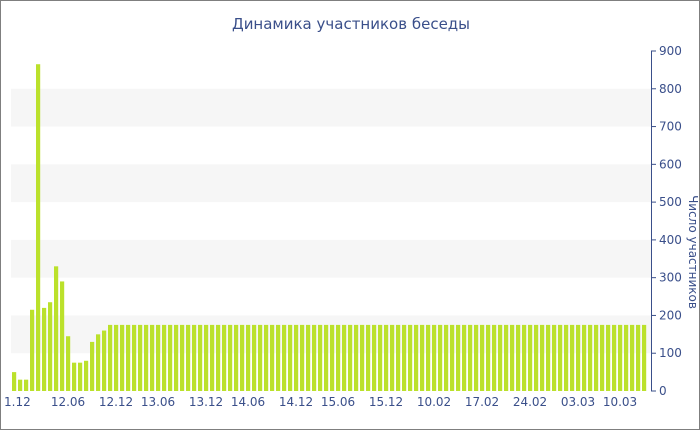 The image size is (700, 431). What do you see at coordinates (206, 402) in the screenshot?
I see `x-tick-label: 13.12` at bounding box center [206, 402].